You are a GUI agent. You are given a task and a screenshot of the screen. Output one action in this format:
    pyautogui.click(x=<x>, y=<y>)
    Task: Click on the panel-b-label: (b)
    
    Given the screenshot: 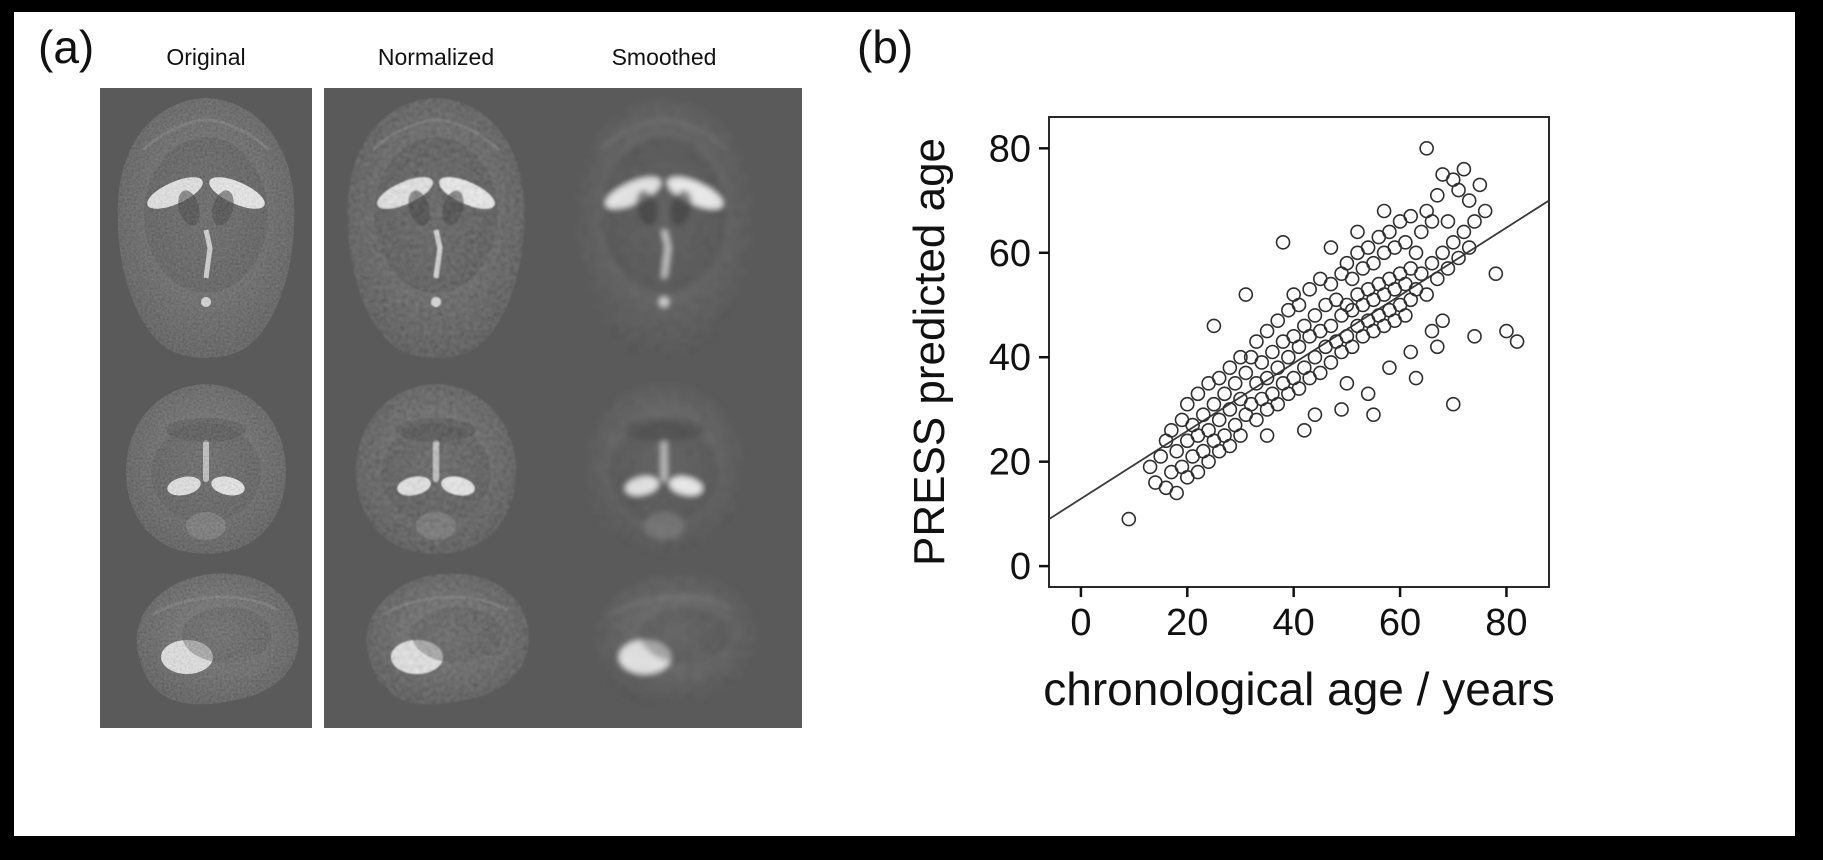 What is the action you would take?
    pyautogui.click(x=885, y=47)
    